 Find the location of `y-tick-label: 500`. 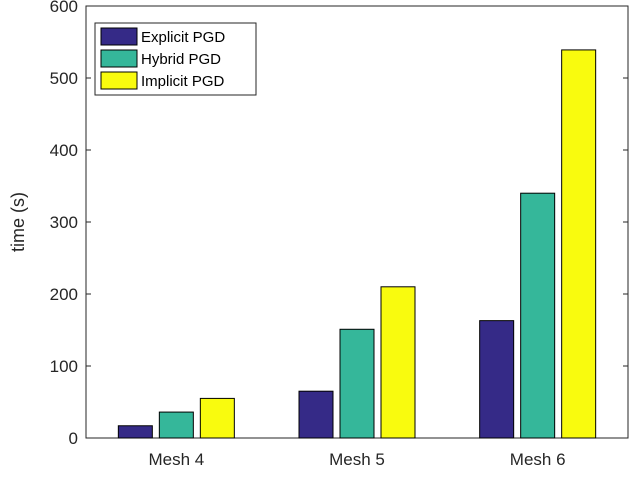

y-tick-label: 500 is located at coordinates (64, 78).